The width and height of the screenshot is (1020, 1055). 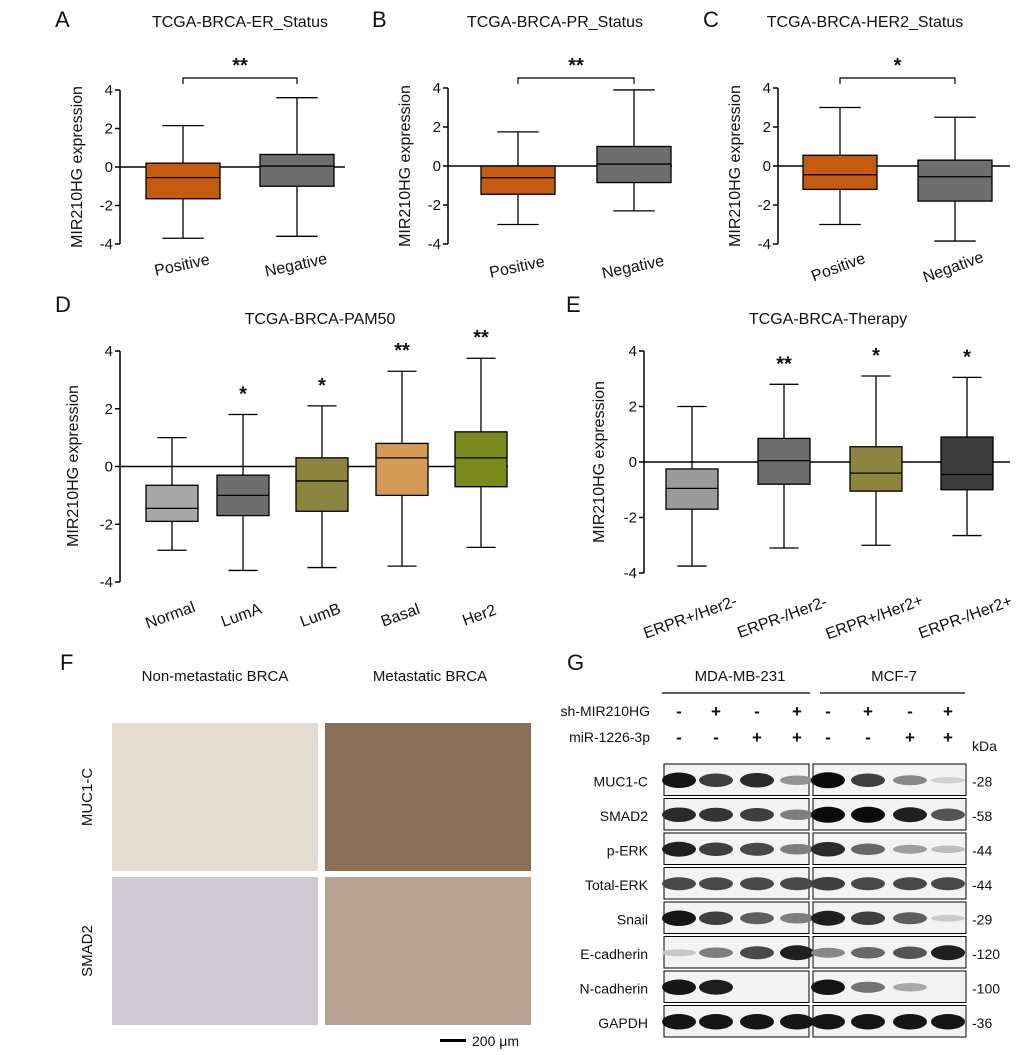 What do you see at coordinates (320, 319) in the screenshot?
I see `chart-title: TCGA-BRCA-PAM50` at bounding box center [320, 319].